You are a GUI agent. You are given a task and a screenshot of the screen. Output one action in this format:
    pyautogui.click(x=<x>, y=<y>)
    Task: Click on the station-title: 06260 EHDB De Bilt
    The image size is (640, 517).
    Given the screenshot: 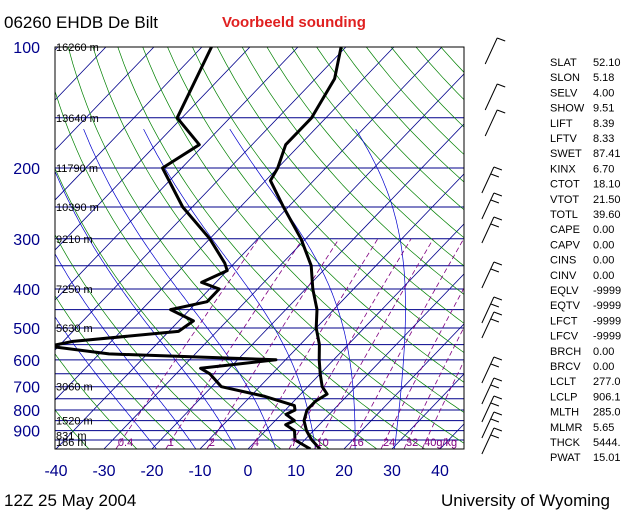 What is the action you would take?
    pyautogui.click(x=81, y=22)
    